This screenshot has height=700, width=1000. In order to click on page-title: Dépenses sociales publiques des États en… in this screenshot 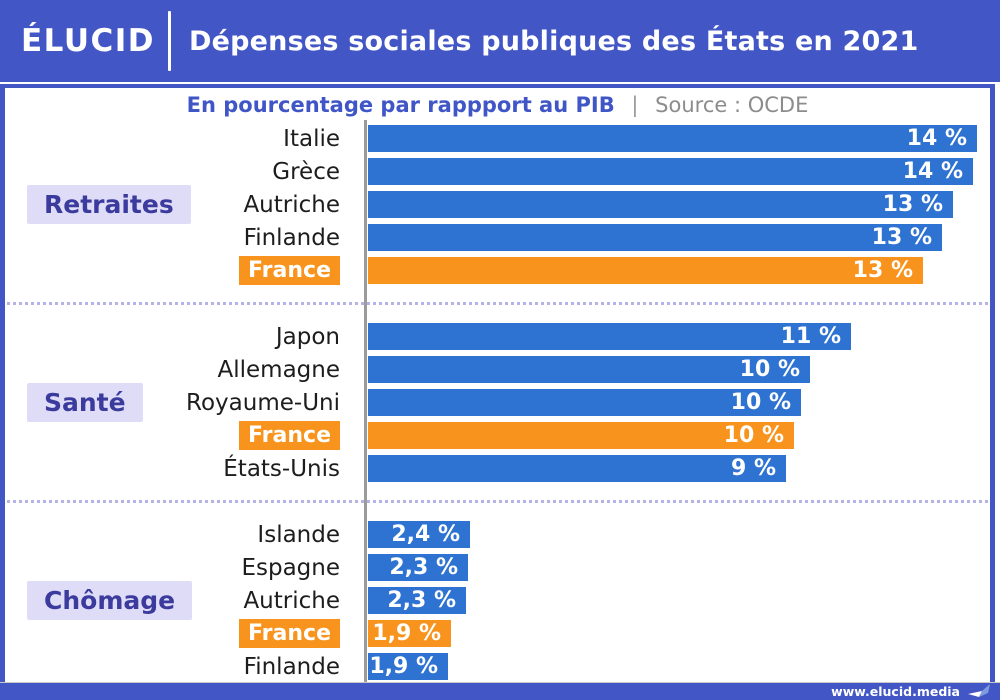, I will do `click(554, 41)`.